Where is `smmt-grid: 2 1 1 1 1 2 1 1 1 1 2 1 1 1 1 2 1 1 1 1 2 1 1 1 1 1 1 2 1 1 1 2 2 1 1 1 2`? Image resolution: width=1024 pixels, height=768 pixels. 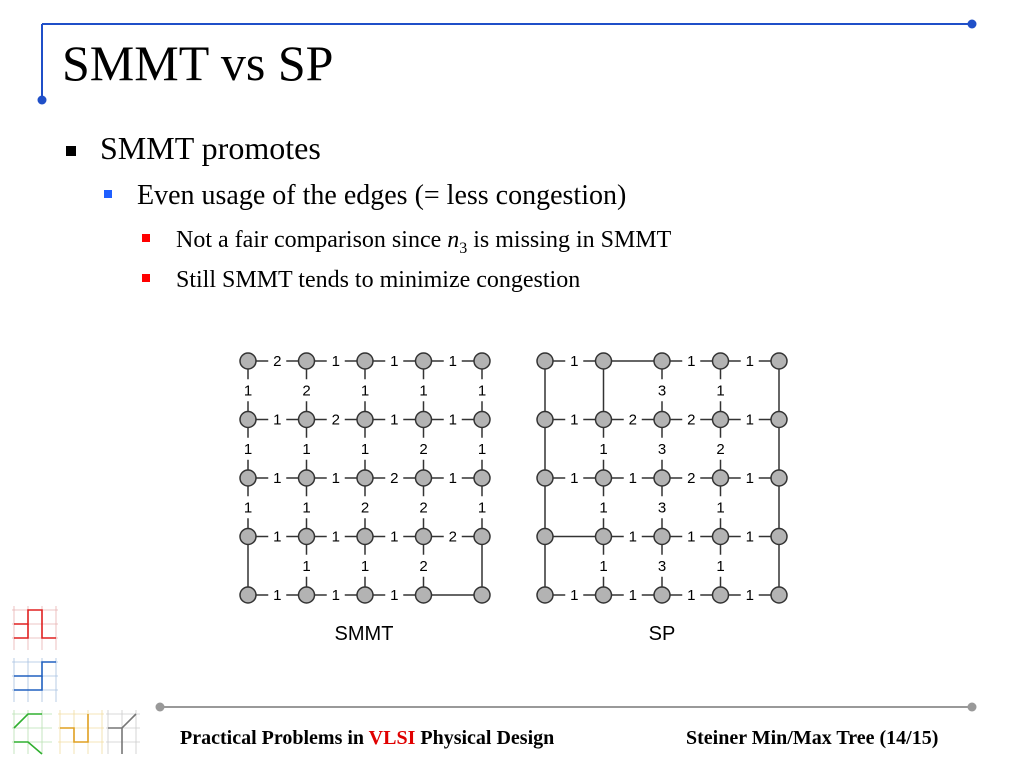
smmt-grid: 2 1 1 1 1 2 1 1 1 1 2 1 1 1 1 2 1 1 1 1 2 1 1 1 1 1 1 2 1 1 1 2 2 1 1 1 2 is located at coordinates (365, 478).